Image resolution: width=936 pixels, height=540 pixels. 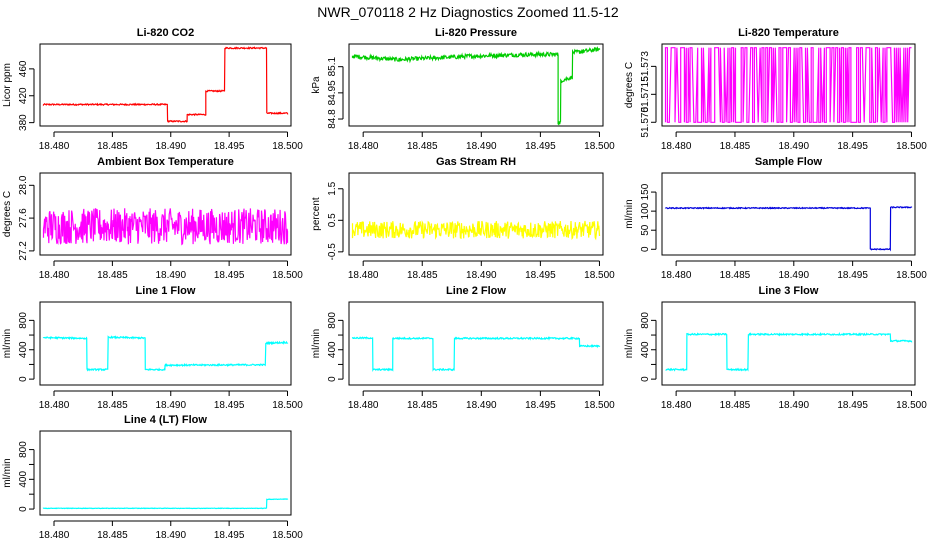 What do you see at coordinates (23, 251) in the screenshot?
I see `y-tick-label: 27.2` at bounding box center [23, 251].